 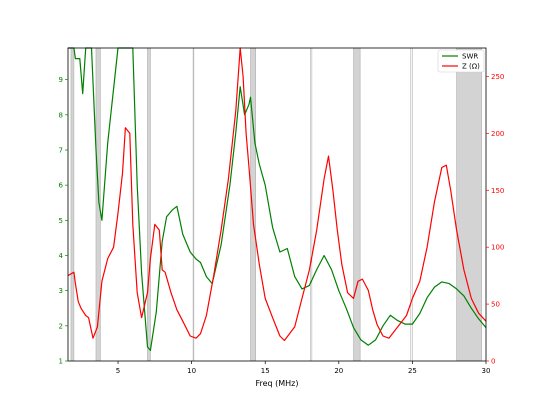 I want to click on y-right-tick-label: 0, so click(x=493, y=362).